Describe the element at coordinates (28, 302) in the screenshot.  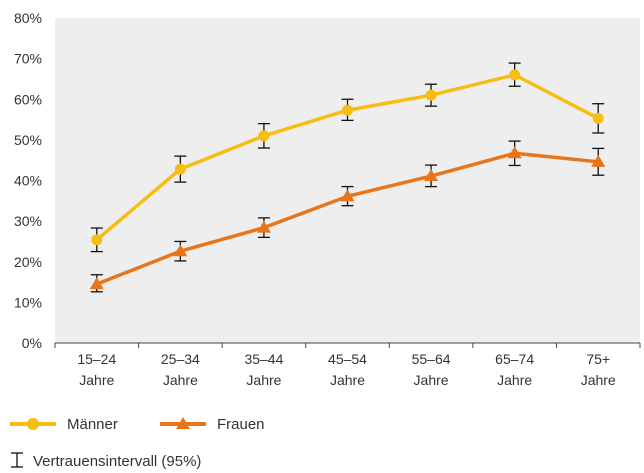
I see `y-tick-label: 10%` at that location.